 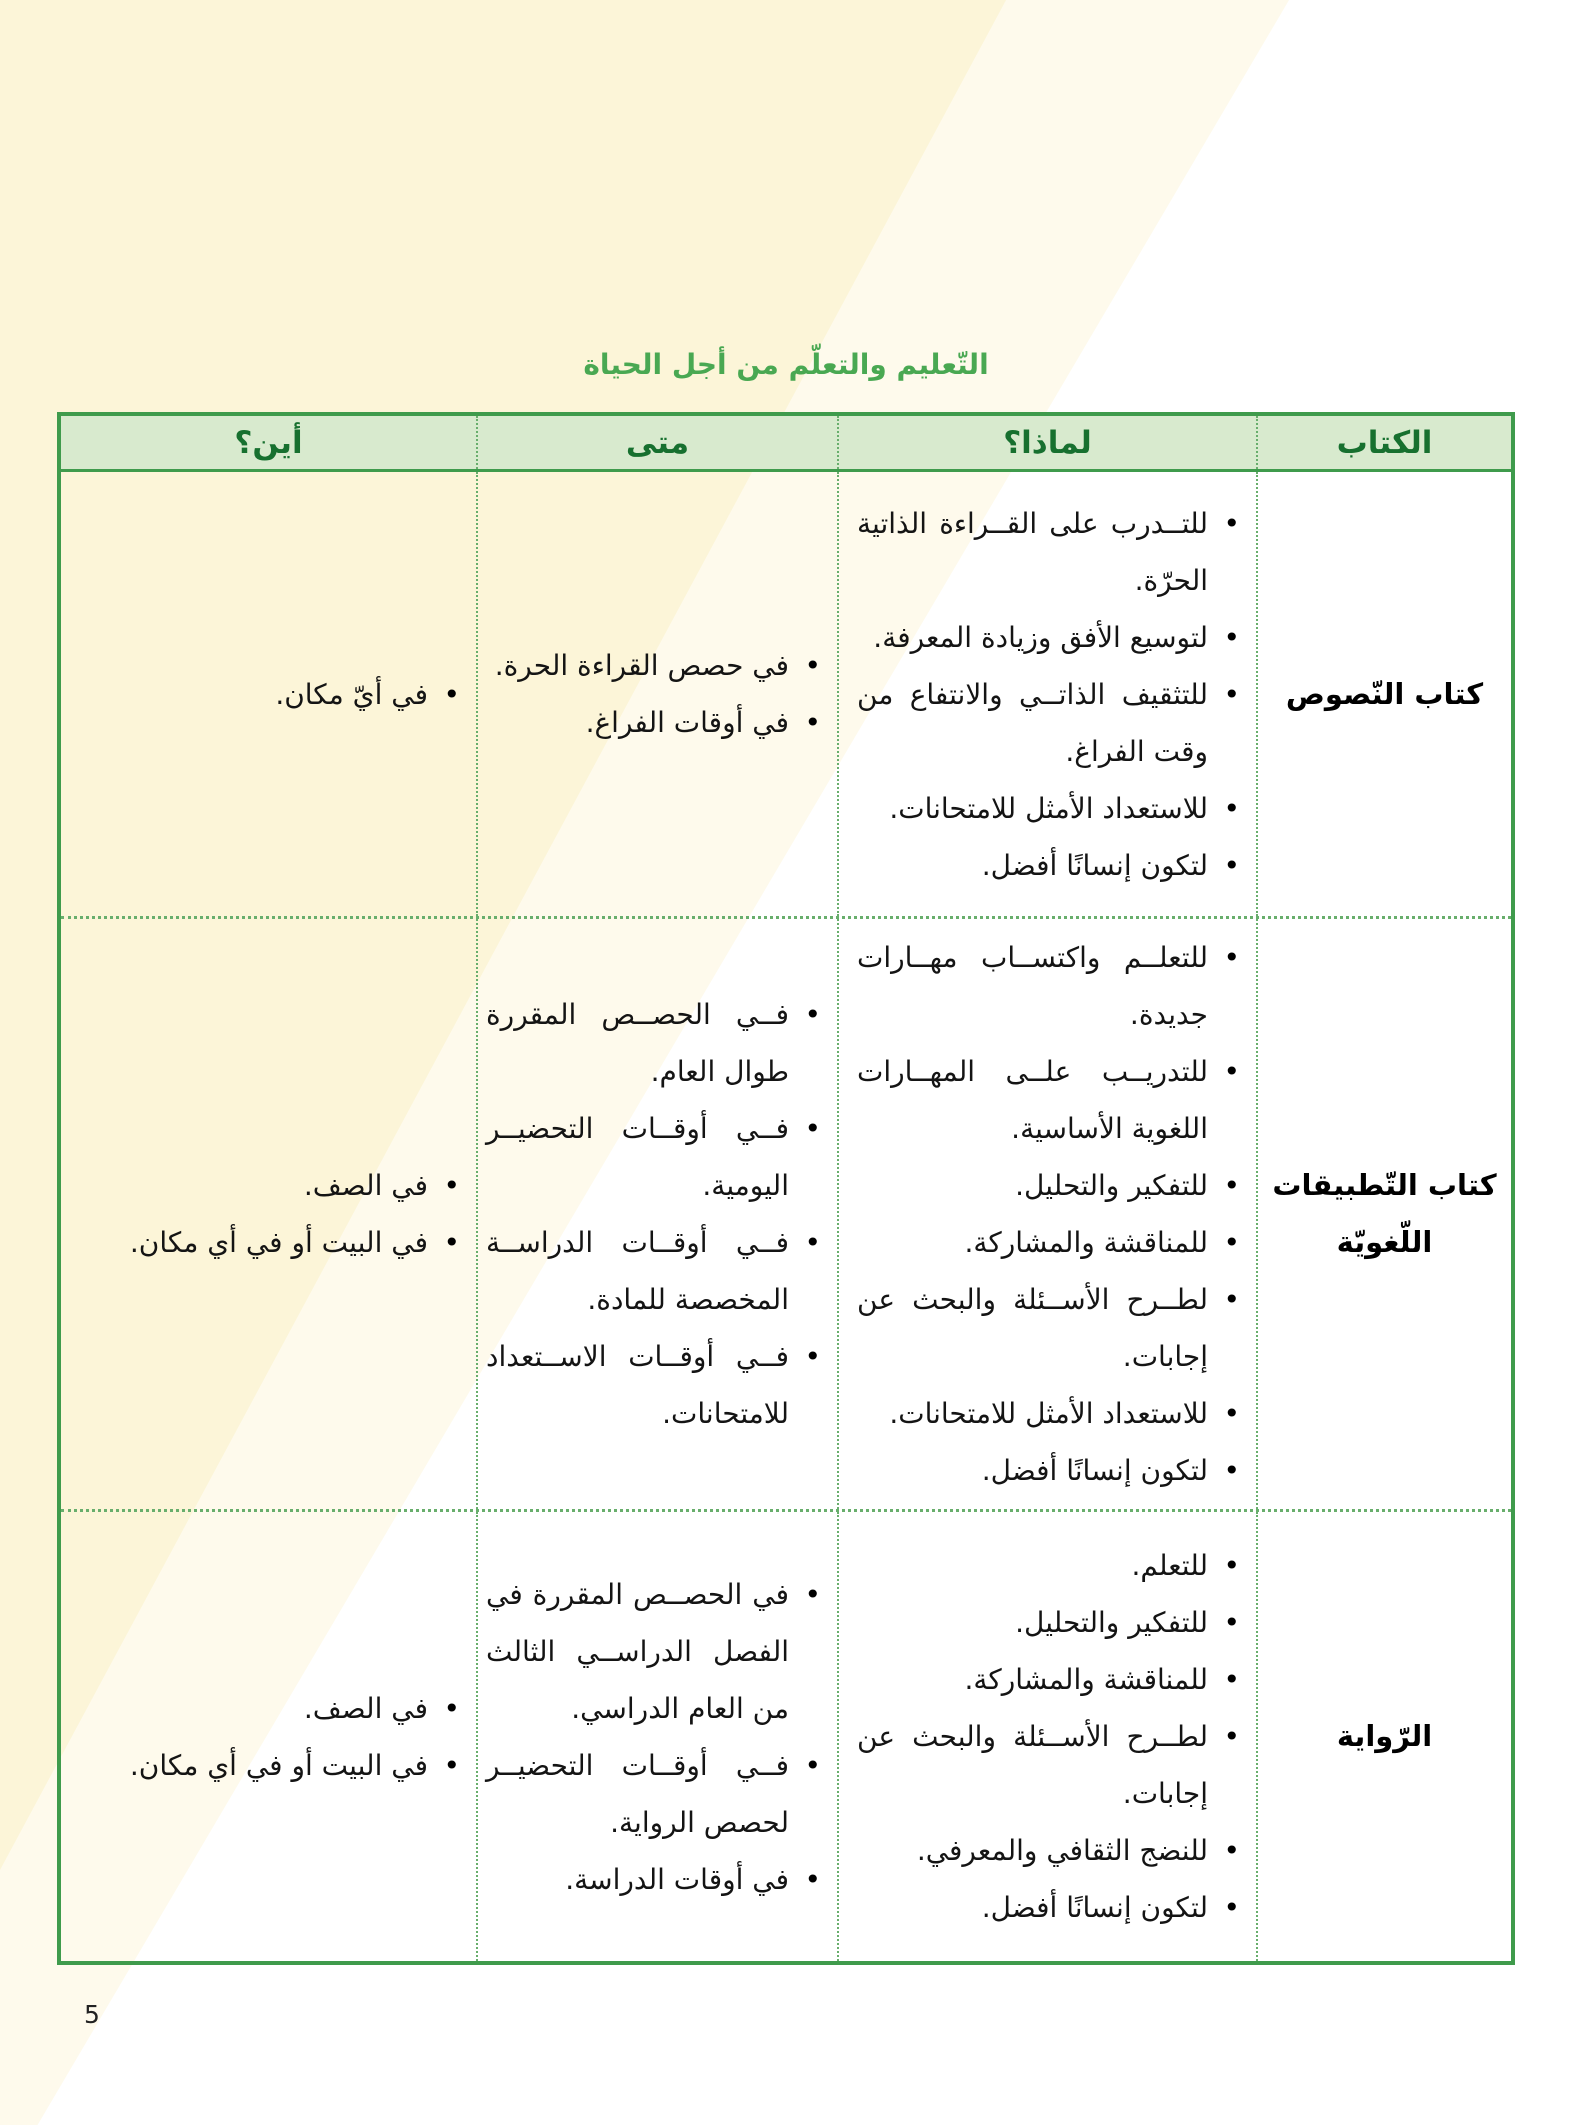 I want to click on bullet-item: فــي أوقــات الاســتعداد للامتحانات., so click(x=657, y=1385).